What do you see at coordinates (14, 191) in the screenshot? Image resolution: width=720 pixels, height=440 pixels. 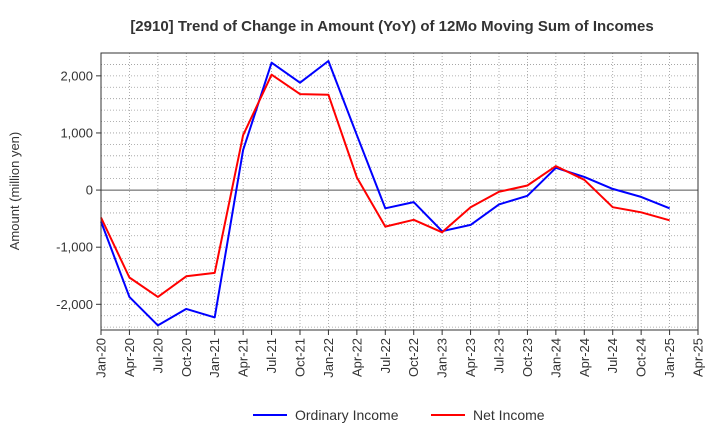 I see `y-axis-label: Amount (million yen)` at bounding box center [14, 191].